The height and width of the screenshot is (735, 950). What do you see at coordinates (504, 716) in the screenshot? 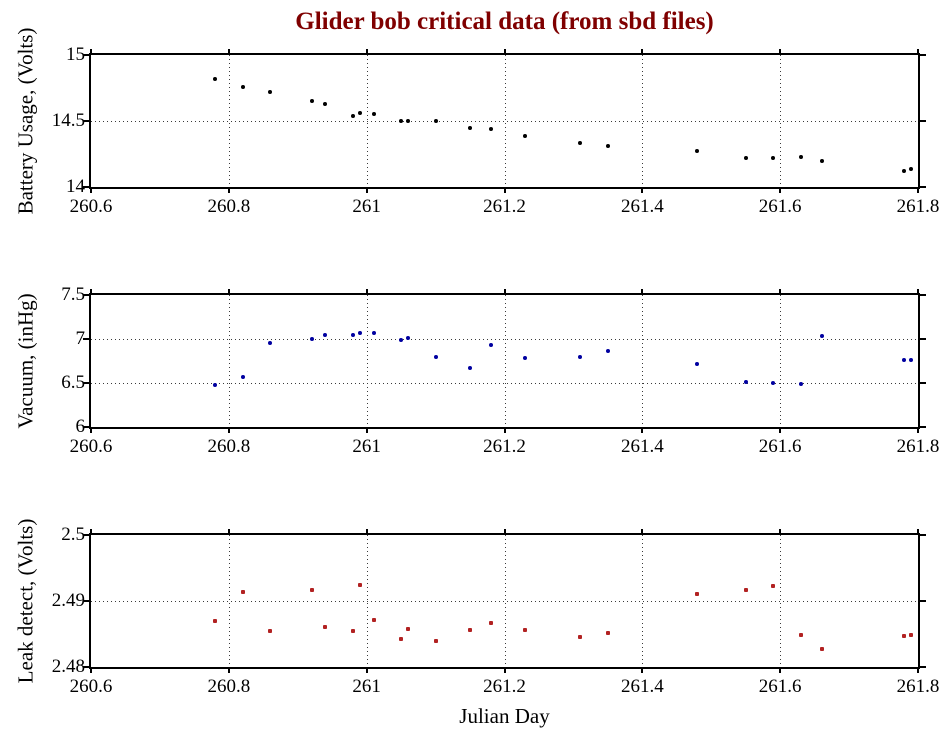
I see `x-axis-label: Julian Day` at bounding box center [504, 716].